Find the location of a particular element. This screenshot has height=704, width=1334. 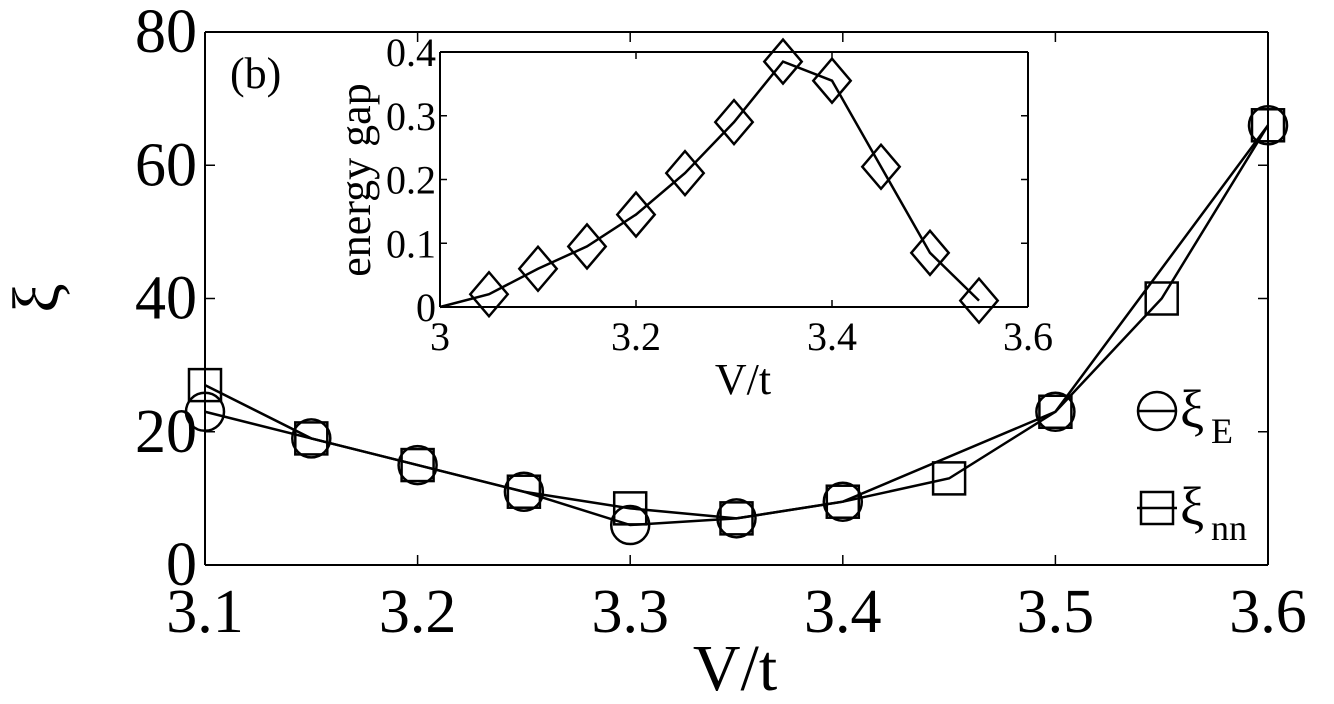

main-y-tick-label: 60 is located at coordinates (166, 165).